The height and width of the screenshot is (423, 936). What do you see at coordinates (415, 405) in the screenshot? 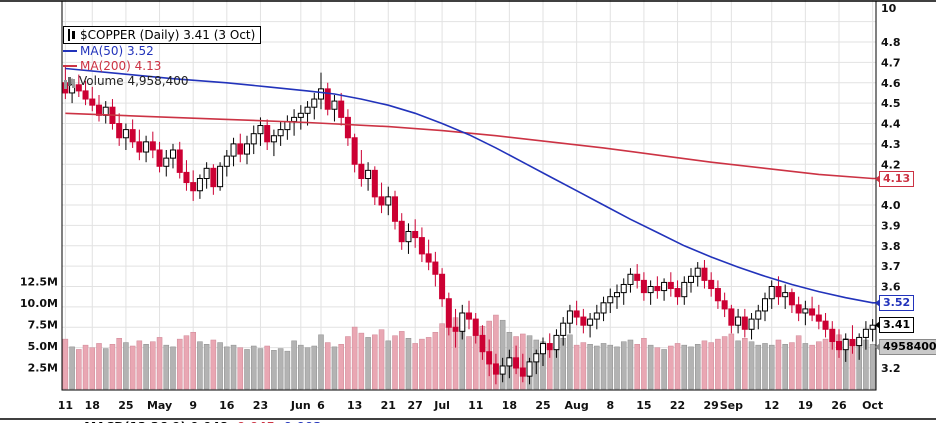
I see `svg-text: 27` at bounding box center [415, 405].